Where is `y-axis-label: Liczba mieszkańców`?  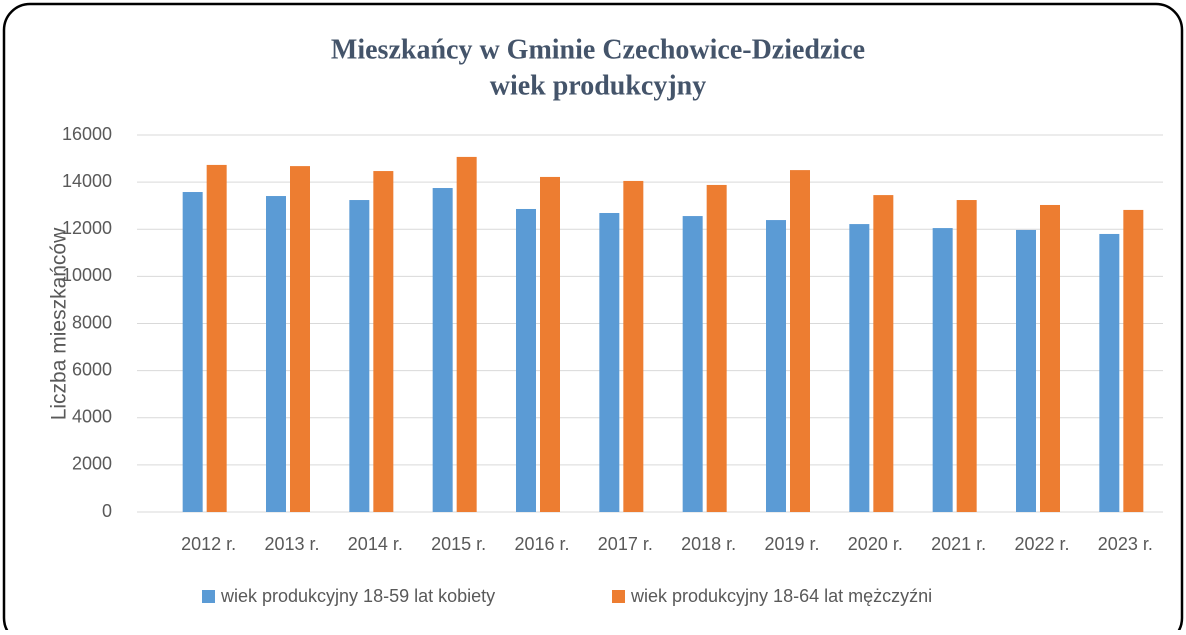 y-axis-label: Liczba mieszkańców is located at coordinates (59, 323).